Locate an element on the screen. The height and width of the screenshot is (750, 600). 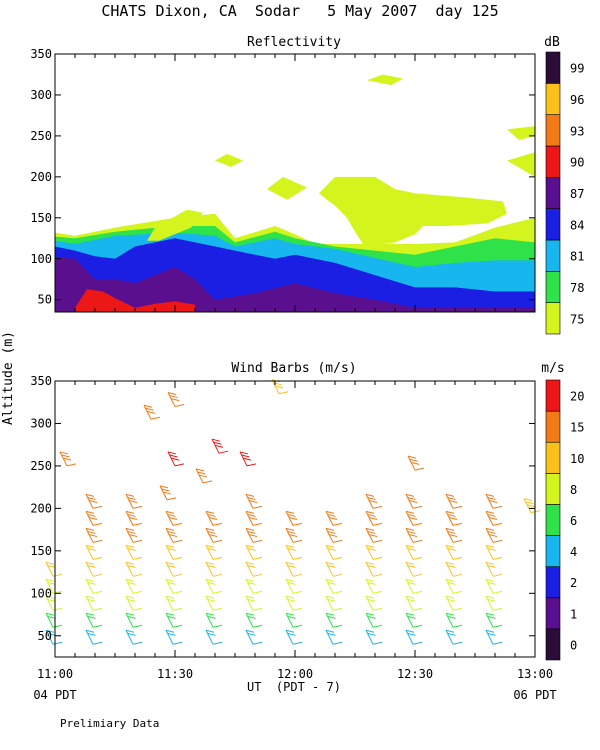
x-tick-label: 12:00 is located at coordinates (295, 674).